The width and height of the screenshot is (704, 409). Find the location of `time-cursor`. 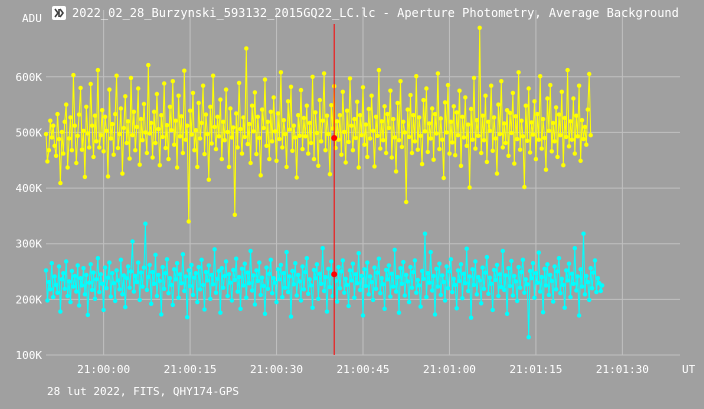

time-cursor is located at coordinates (334, 189).